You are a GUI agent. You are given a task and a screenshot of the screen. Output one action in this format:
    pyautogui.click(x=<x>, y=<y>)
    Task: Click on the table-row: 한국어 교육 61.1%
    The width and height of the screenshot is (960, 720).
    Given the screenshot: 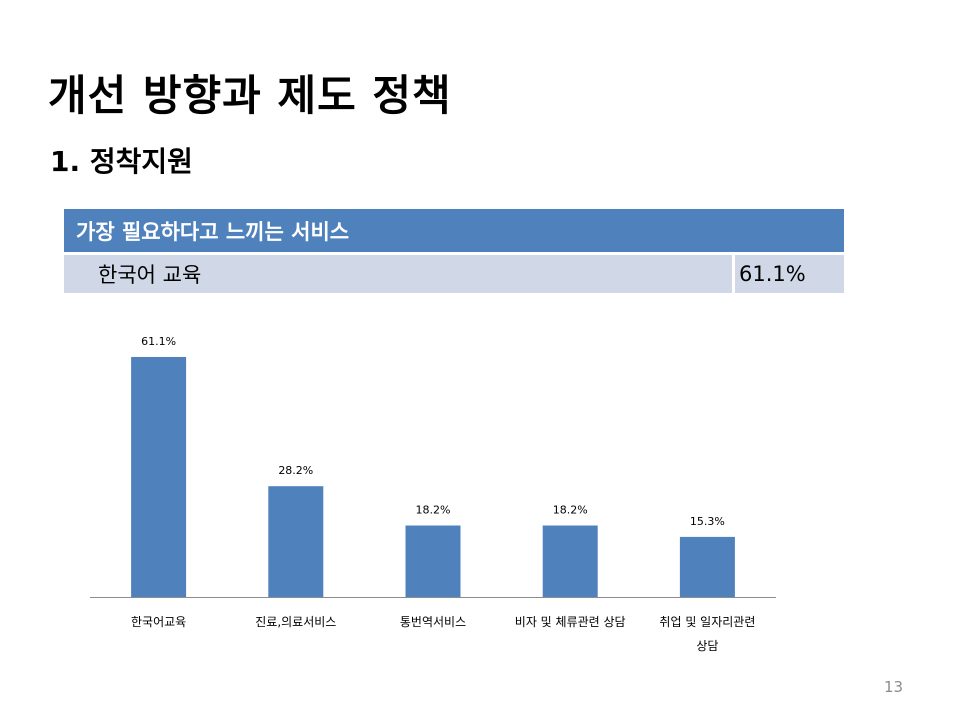 What is the action you would take?
    pyautogui.click(x=454, y=274)
    